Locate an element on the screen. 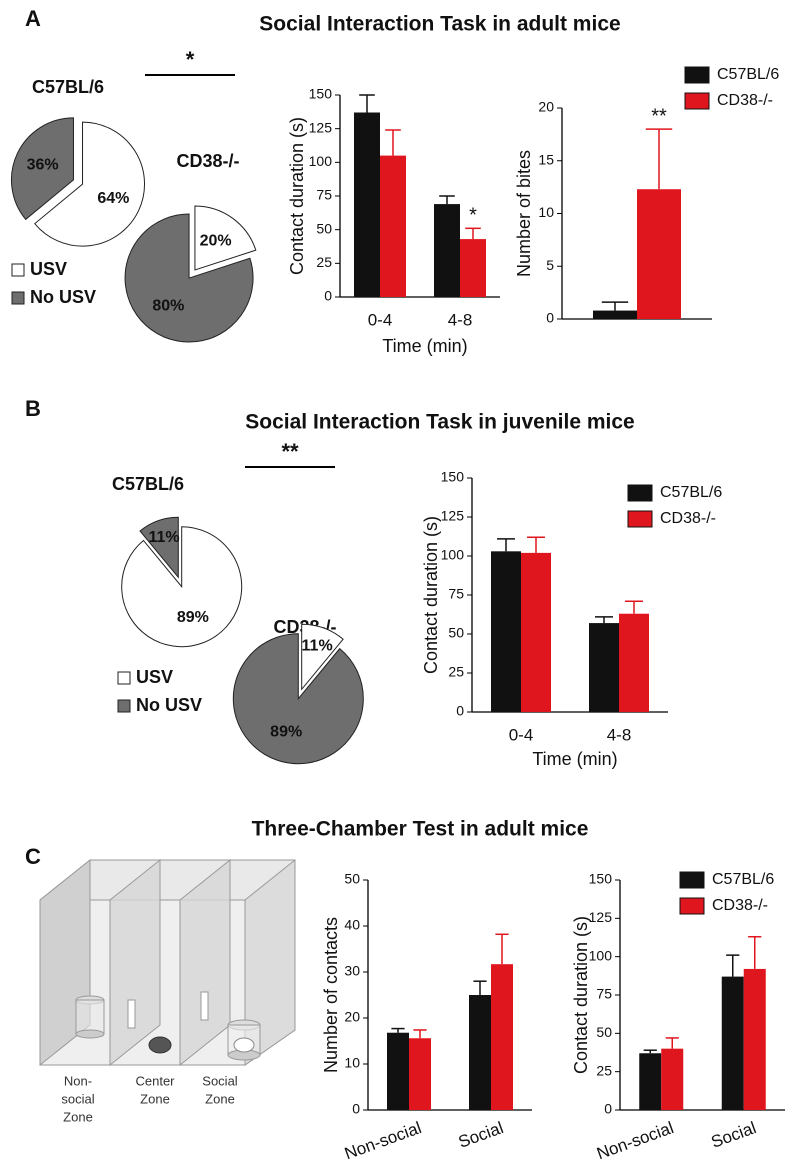 This screenshot has height=1170, width=800. y-tick-label: 10 is located at coordinates (546, 212).